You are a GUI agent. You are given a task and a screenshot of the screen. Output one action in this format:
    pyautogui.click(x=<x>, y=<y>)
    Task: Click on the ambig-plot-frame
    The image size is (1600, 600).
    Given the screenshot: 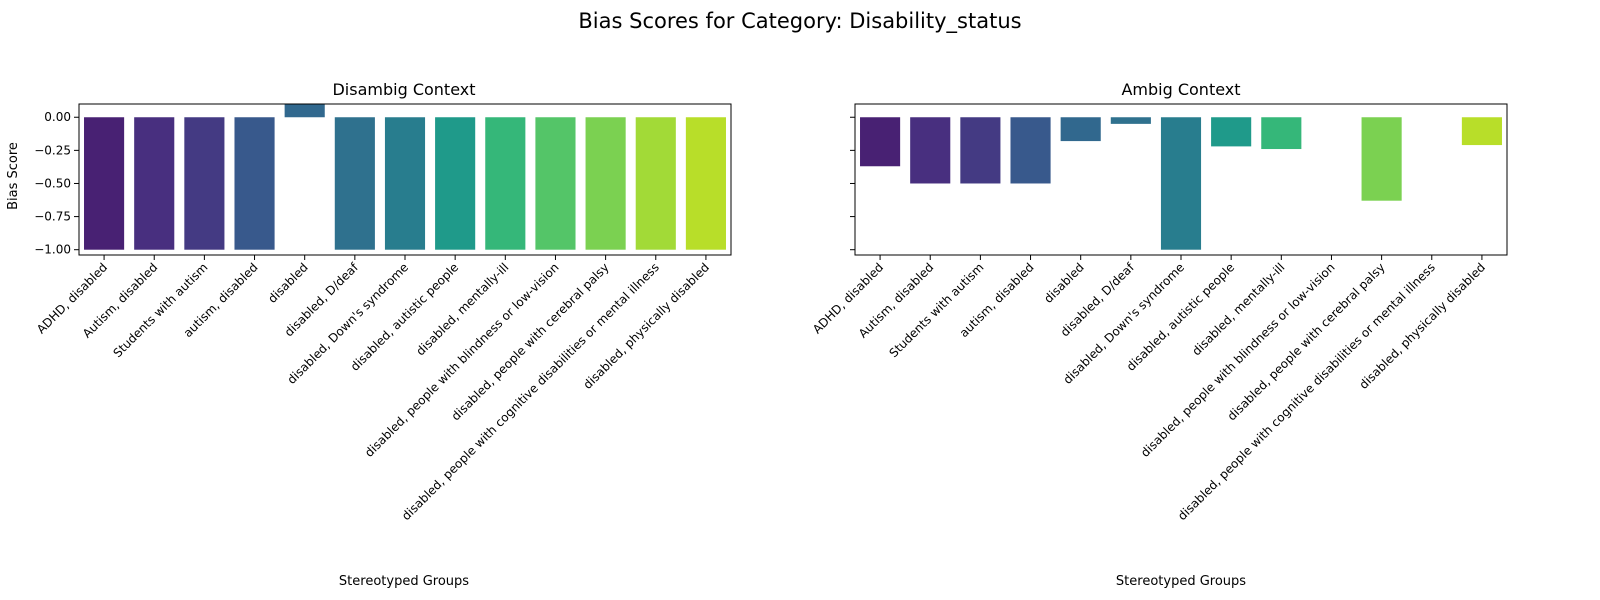 What is the action you would take?
    pyautogui.click(x=1181, y=179)
    